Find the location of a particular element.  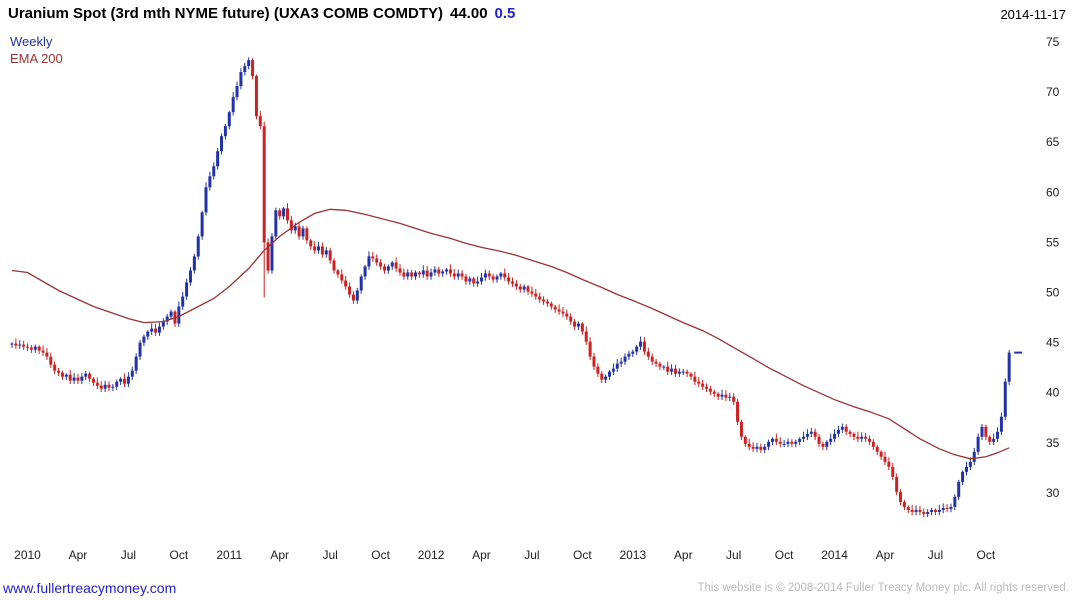

legend-ema-label: EMA 200 is located at coordinates (36, 58).